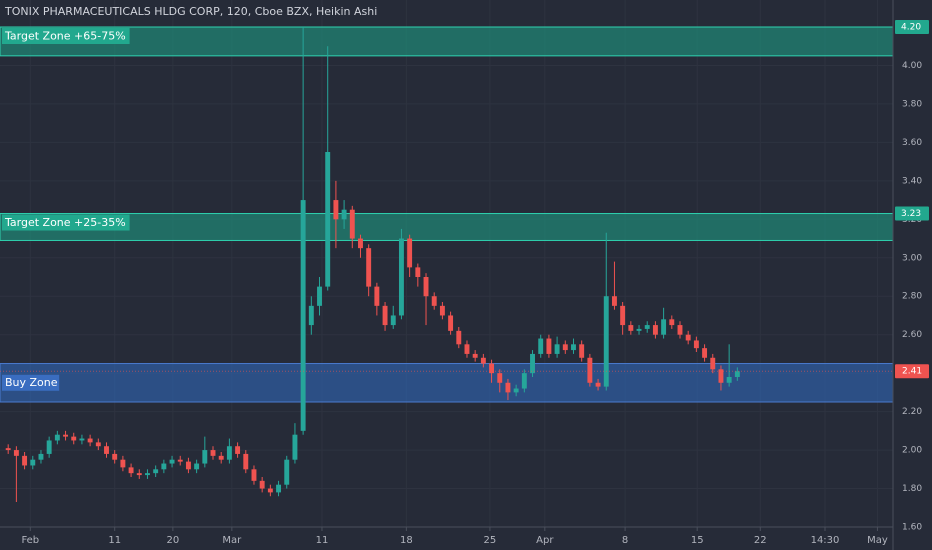 The height and width of the screenshot is (550, 932). Describe the element at coordinates (911, 214) in the screenshot. I see `price-tag: 3.23` at that location.